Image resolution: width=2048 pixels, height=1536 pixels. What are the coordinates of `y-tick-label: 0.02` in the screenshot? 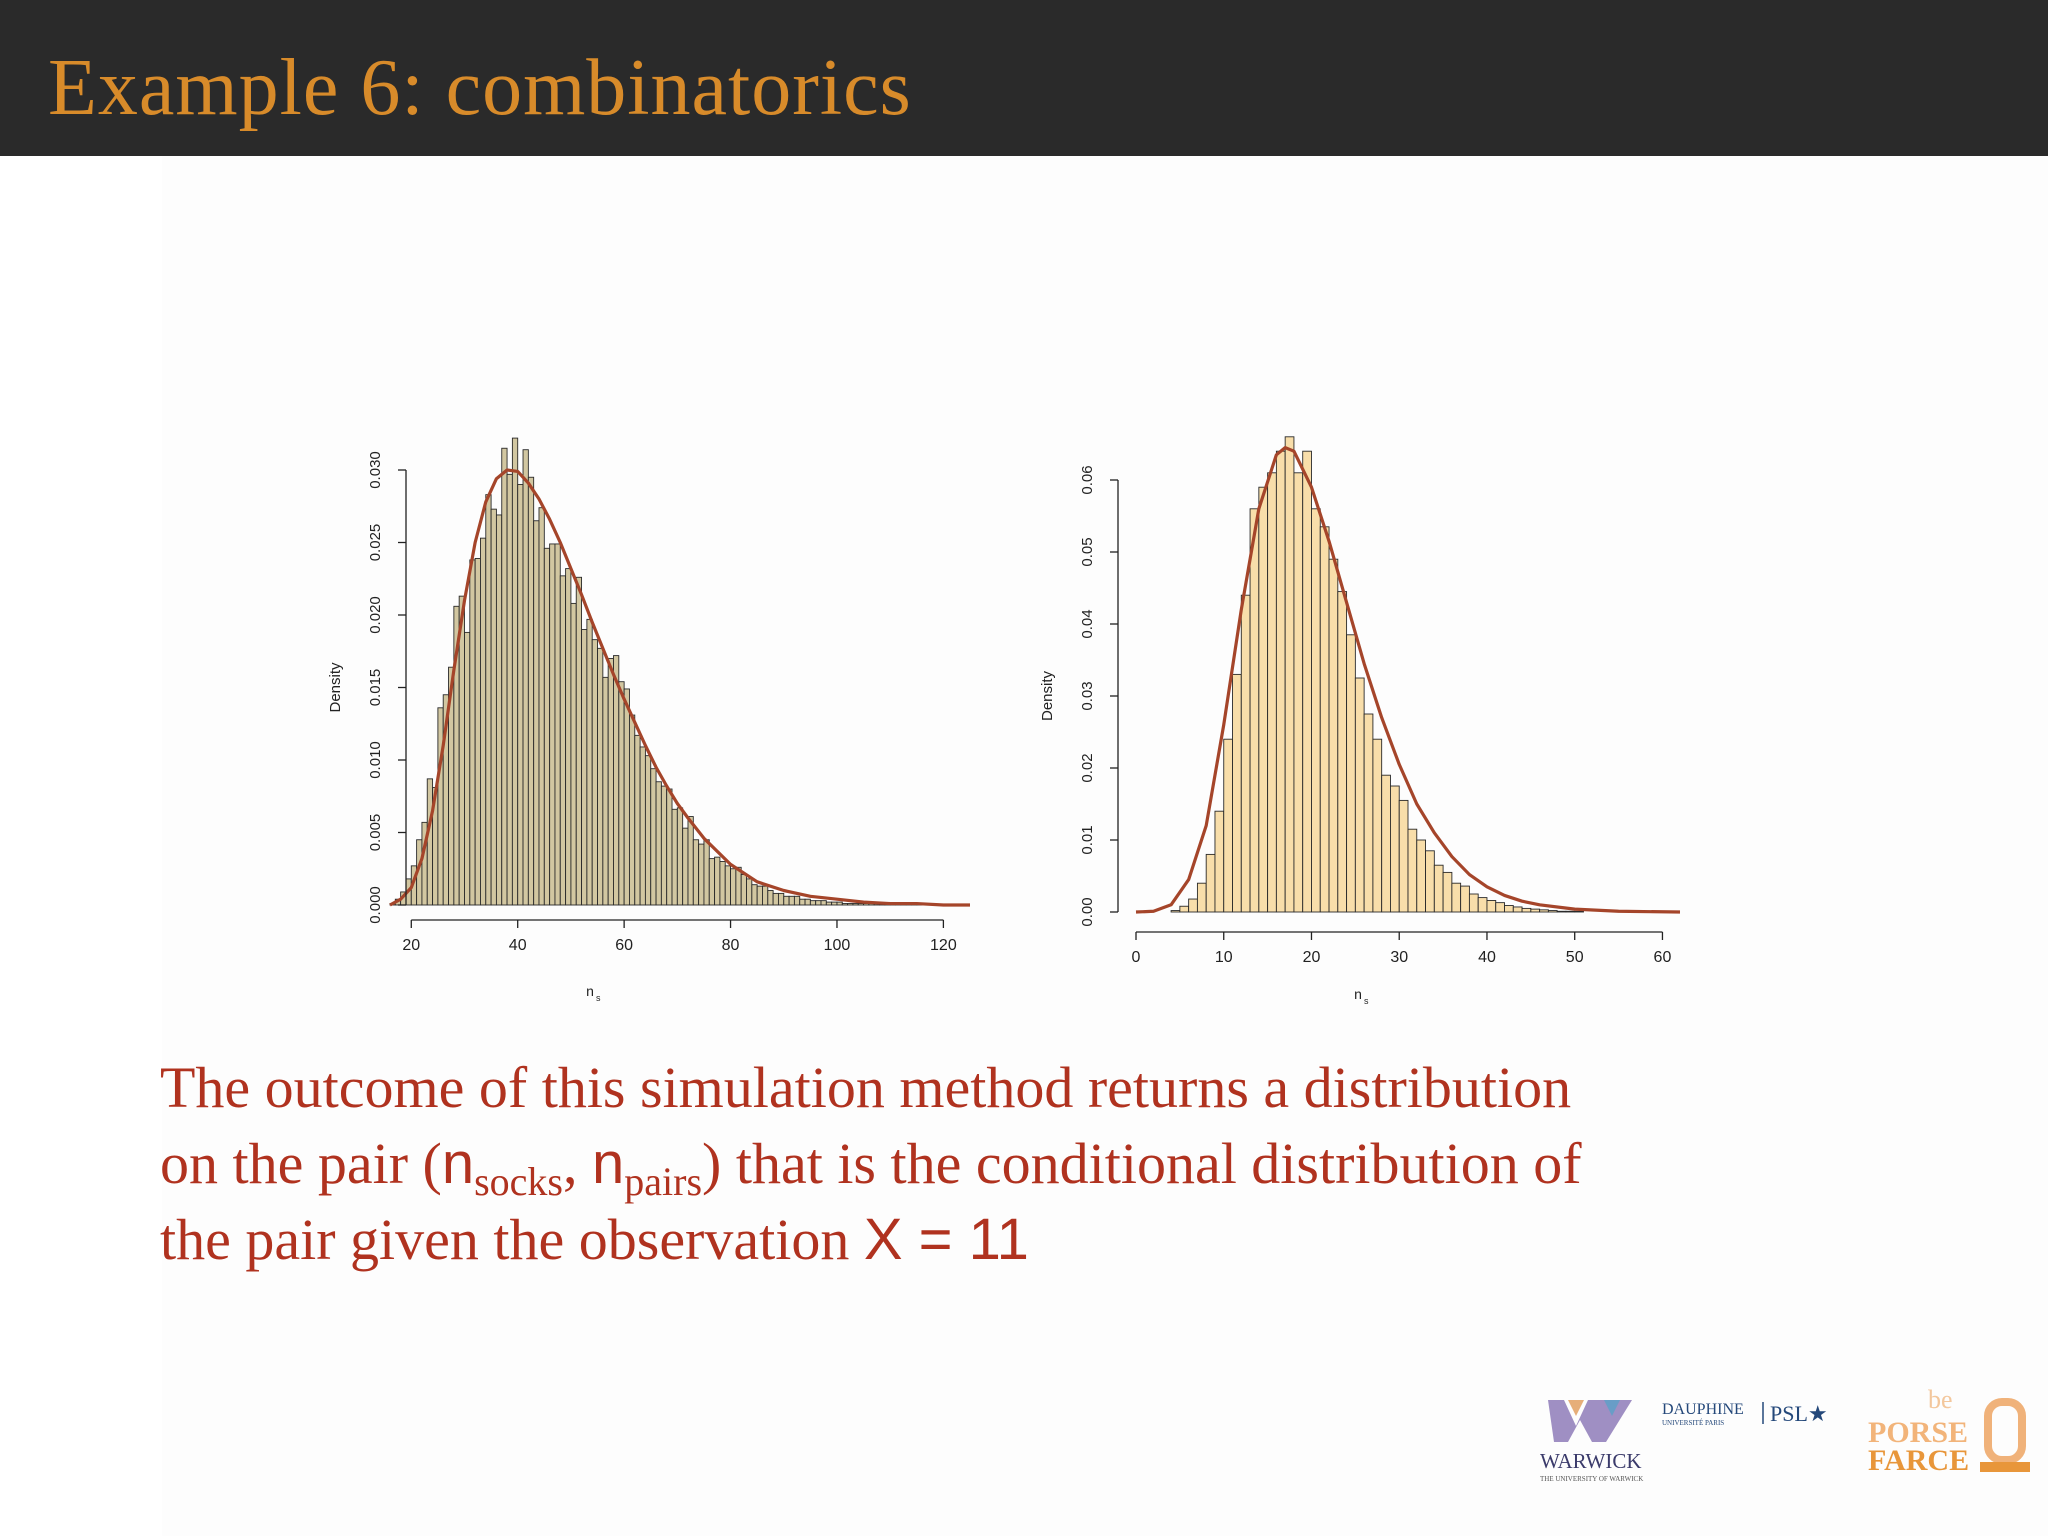 It's located at (1087, 767).